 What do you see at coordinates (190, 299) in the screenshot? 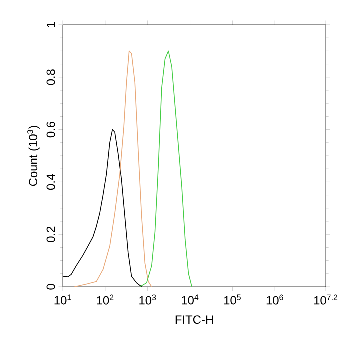
I see `x-tick-label: 10$^{4}$` at bounding box center [190, 299].